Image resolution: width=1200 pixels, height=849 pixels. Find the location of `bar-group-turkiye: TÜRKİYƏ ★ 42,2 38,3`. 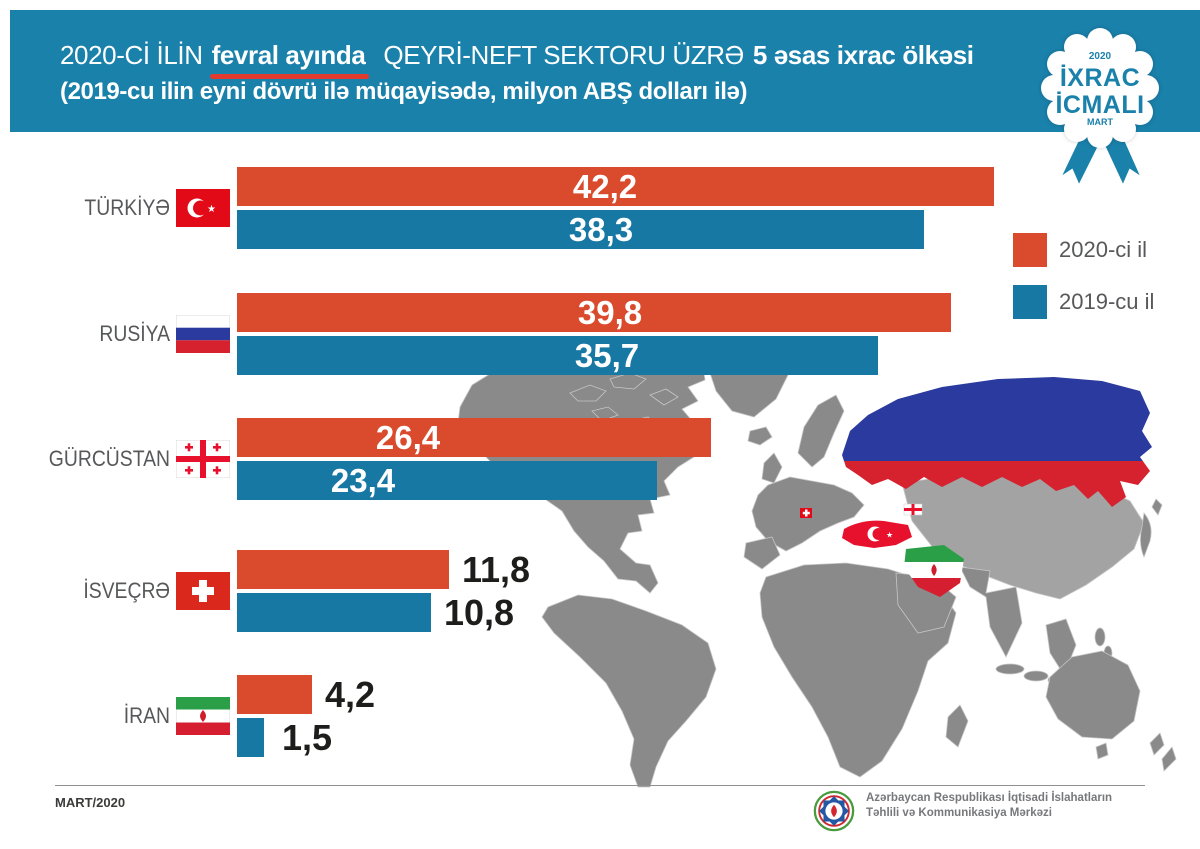

bar-group-turkiye: TÜRKİYƏ ★ 42,2 38,3 is located at coordinates (600, 208).